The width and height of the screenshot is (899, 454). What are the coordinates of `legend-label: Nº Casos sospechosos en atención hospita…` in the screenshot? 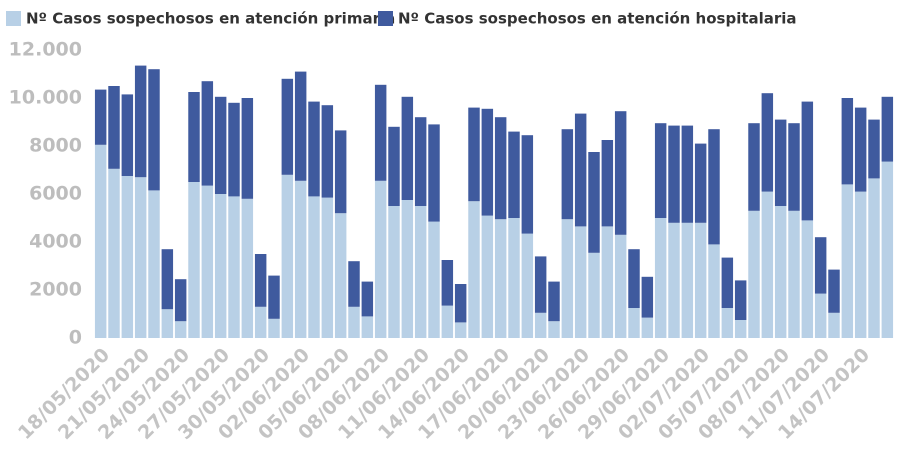 It's located at (597, 19).